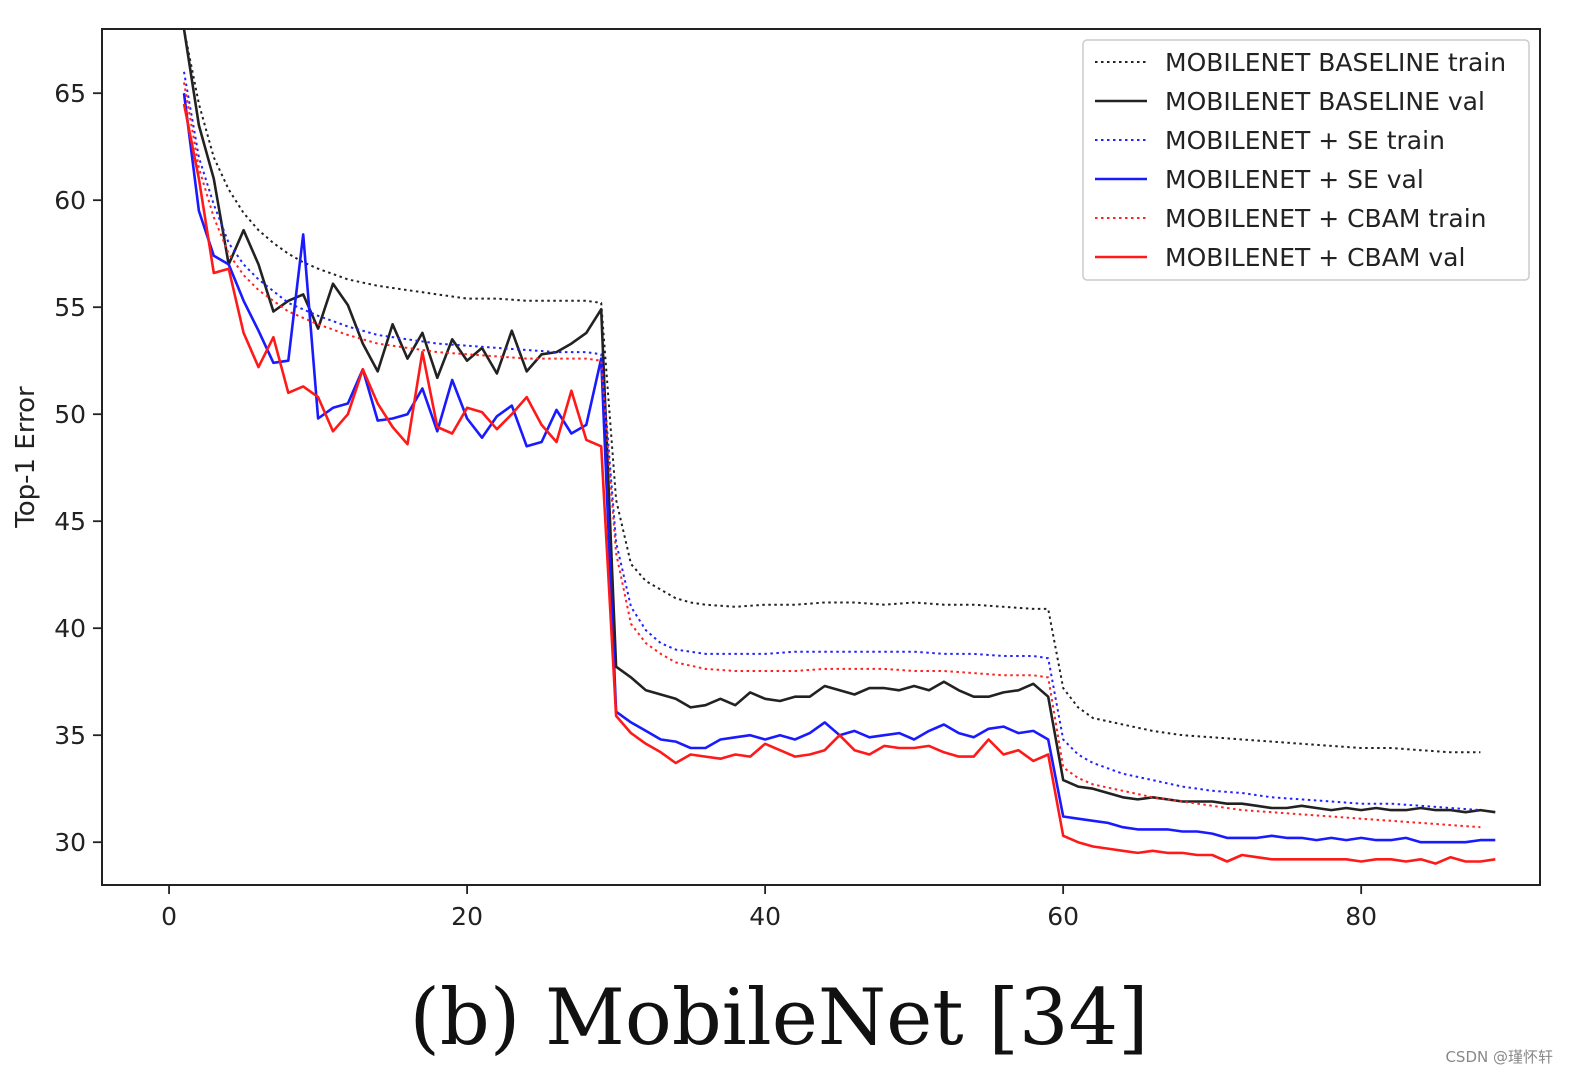 This screenshot has height=1080, width=1578. I want to click on x-tick-label: 80, so click(1361, 916).